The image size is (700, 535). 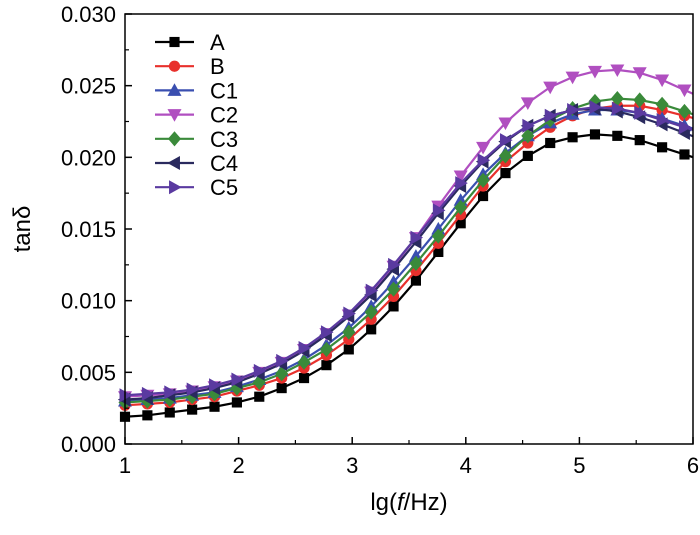 What do you see at coordinates (88, 372) in the screenshot?
I see `y-tick-label: 0.005` at bounding box center [88, 372].